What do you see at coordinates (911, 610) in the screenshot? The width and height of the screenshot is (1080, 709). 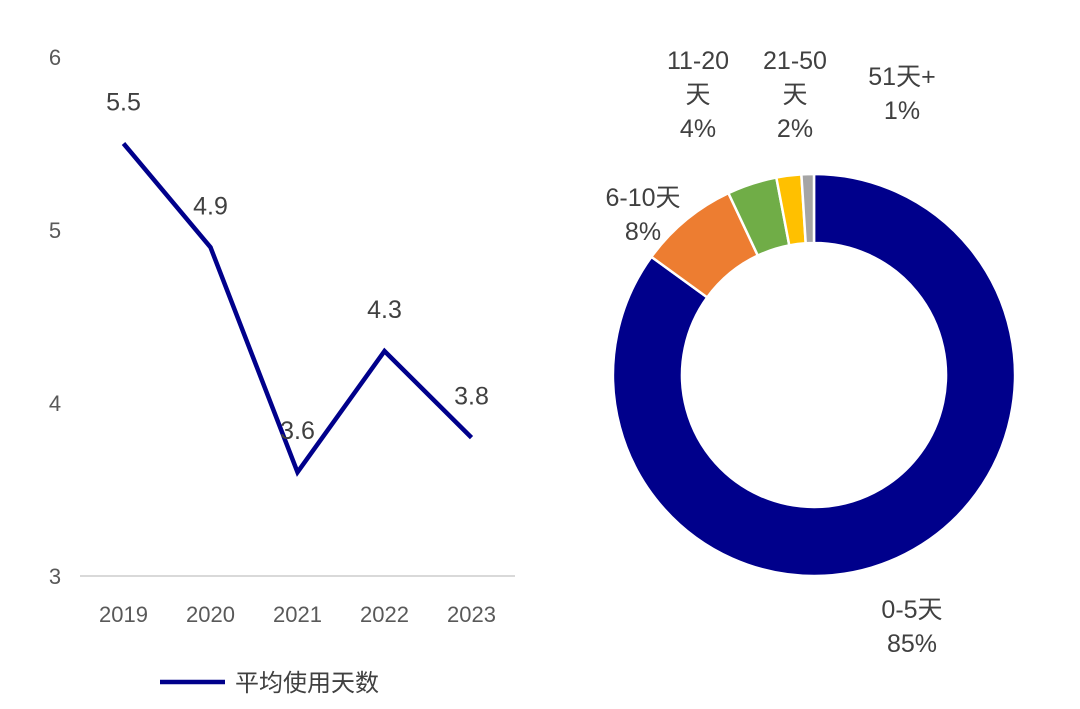 I see `slice-label-line: 0-5天` at bounding box center [911, 610].